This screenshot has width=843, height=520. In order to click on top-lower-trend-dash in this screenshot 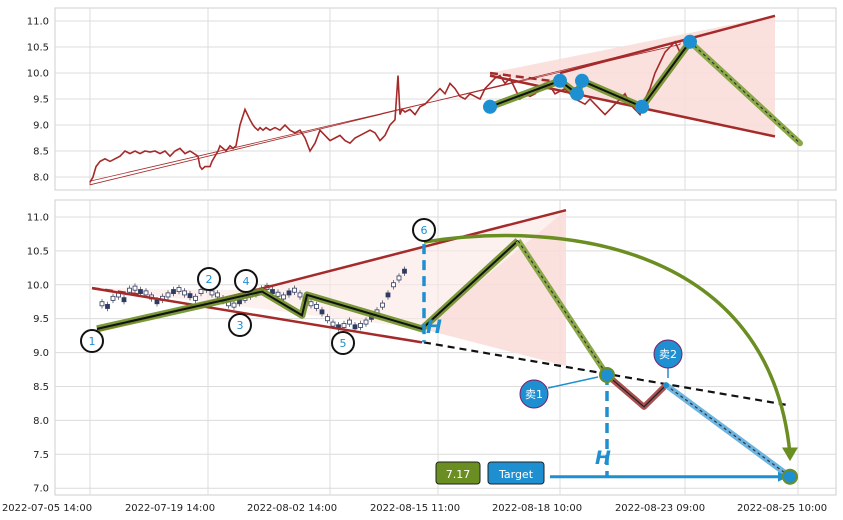, I will do `click(520, 77)`.